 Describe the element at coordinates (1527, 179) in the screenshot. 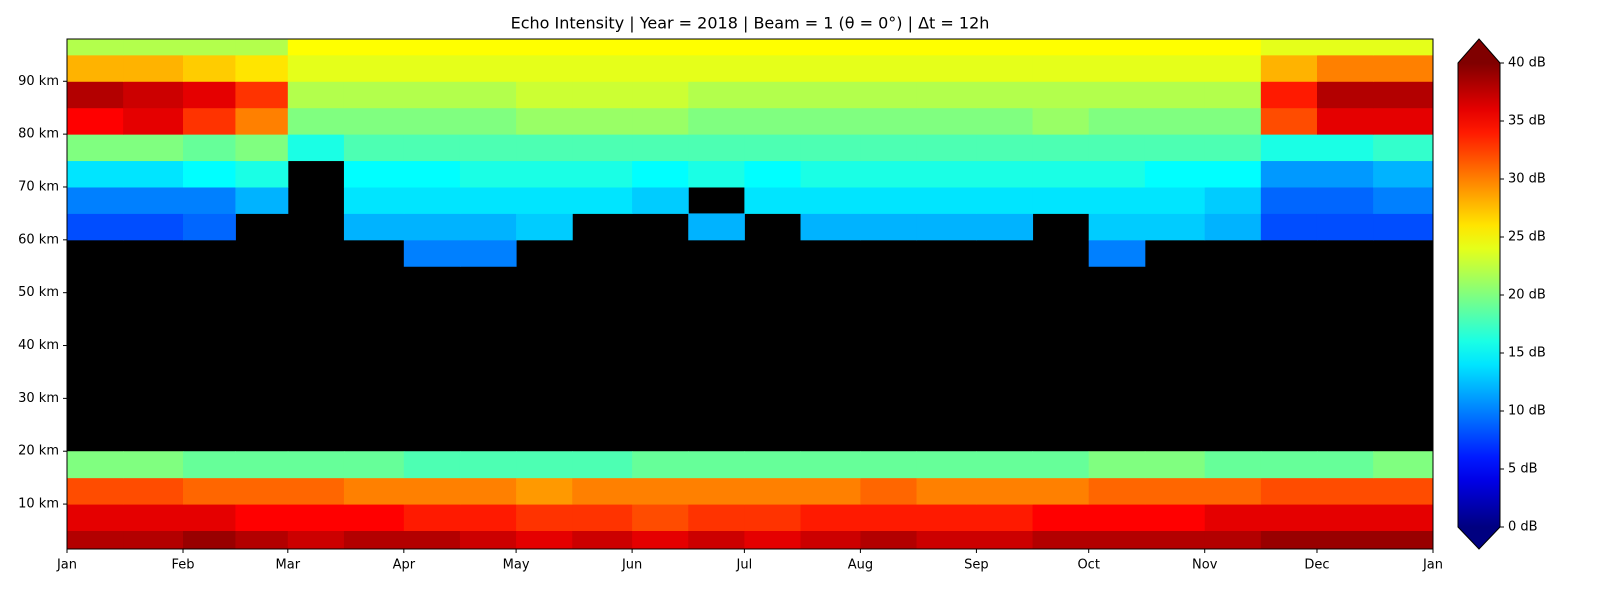

I see `colorbar-tick-label: 30 dB` at that location.